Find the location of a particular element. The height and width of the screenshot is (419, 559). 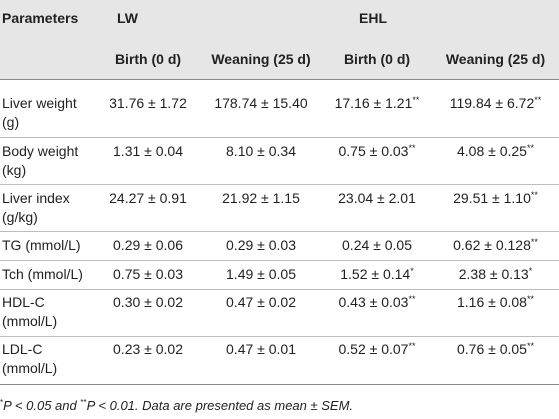

cell-value: 0.24 ± 0.05 is located at coordinates (377, 245).